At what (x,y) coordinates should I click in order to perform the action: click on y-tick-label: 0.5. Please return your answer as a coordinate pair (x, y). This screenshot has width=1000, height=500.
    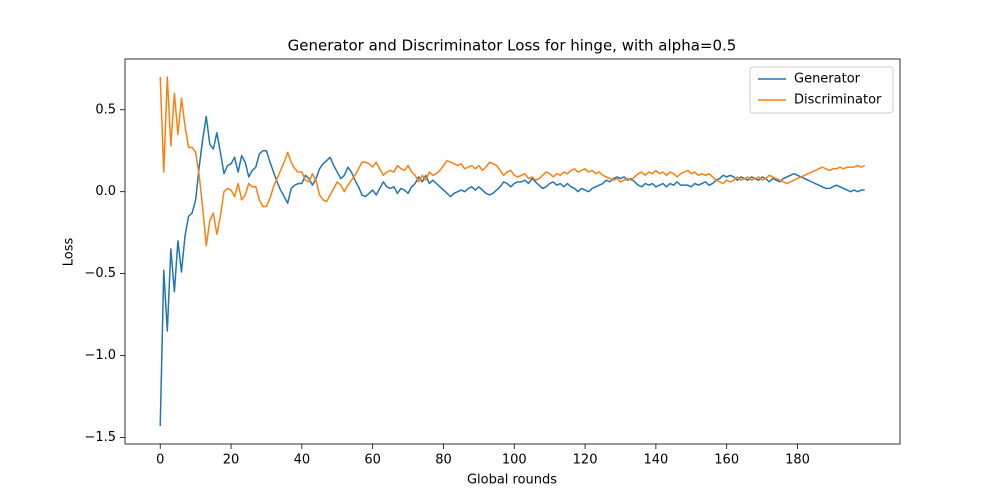
    Looking at the image, I should click on (105, 109).